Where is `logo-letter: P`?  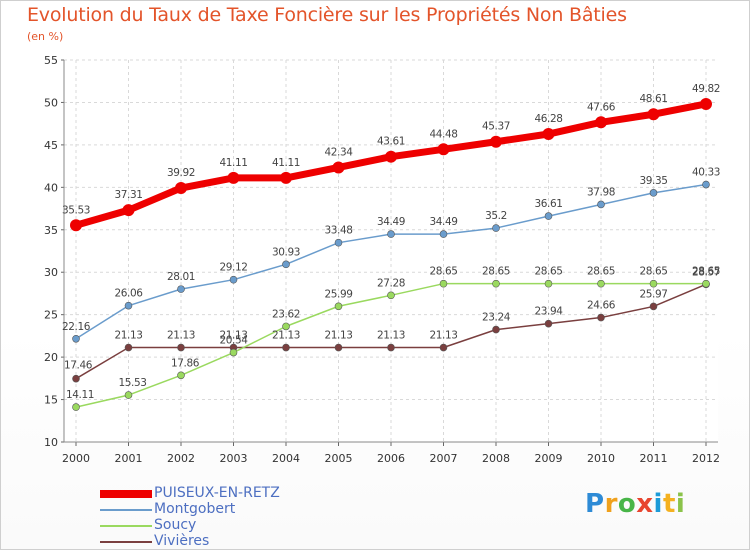 logo-letter: P is located at coordinates (595, 504).